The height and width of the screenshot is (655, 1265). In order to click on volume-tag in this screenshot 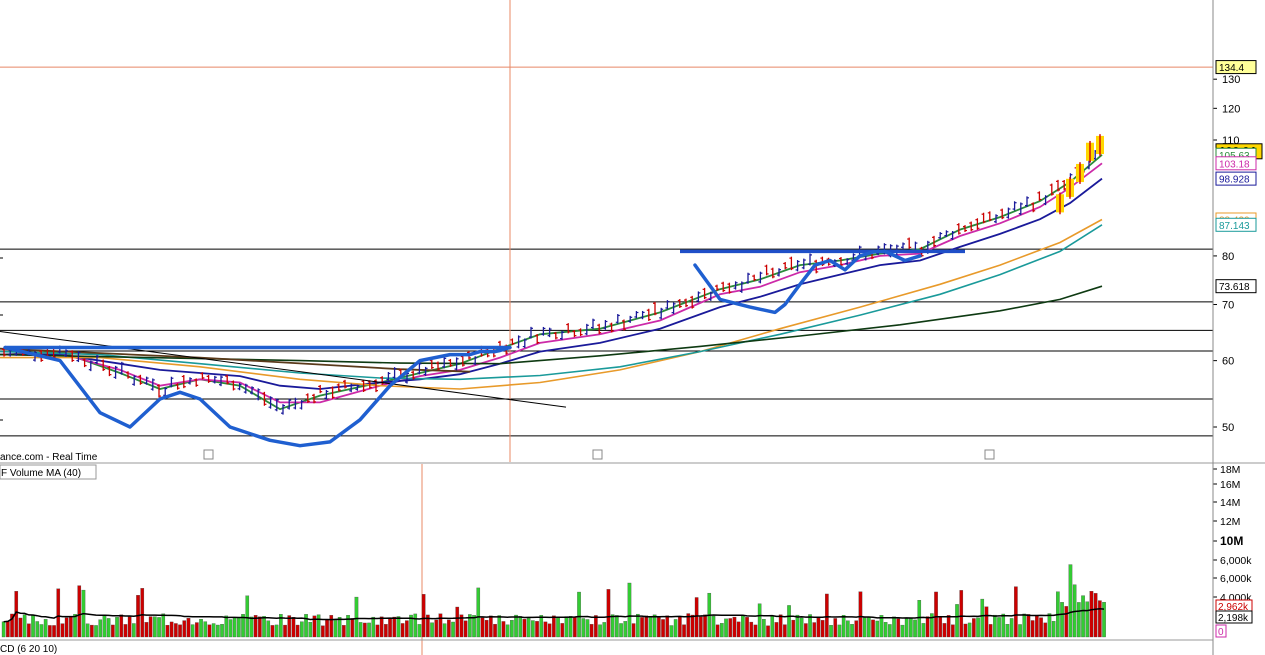, I will do `click(1221, 631)`.